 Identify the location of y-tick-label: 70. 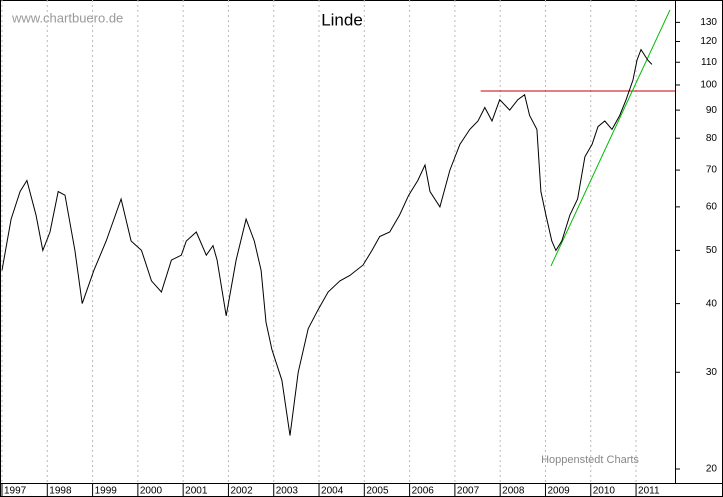
(712, 170).